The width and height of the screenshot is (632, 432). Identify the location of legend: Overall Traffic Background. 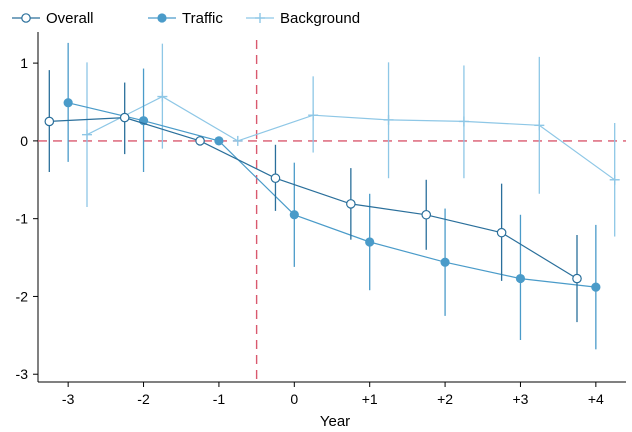
(186, 18).